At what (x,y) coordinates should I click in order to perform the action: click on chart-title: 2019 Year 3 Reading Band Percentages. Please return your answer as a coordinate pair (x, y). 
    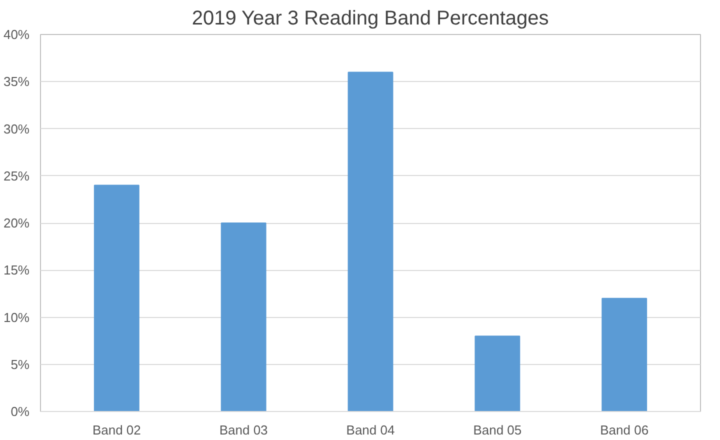
    Looking at the image, I should click on (370, 19).